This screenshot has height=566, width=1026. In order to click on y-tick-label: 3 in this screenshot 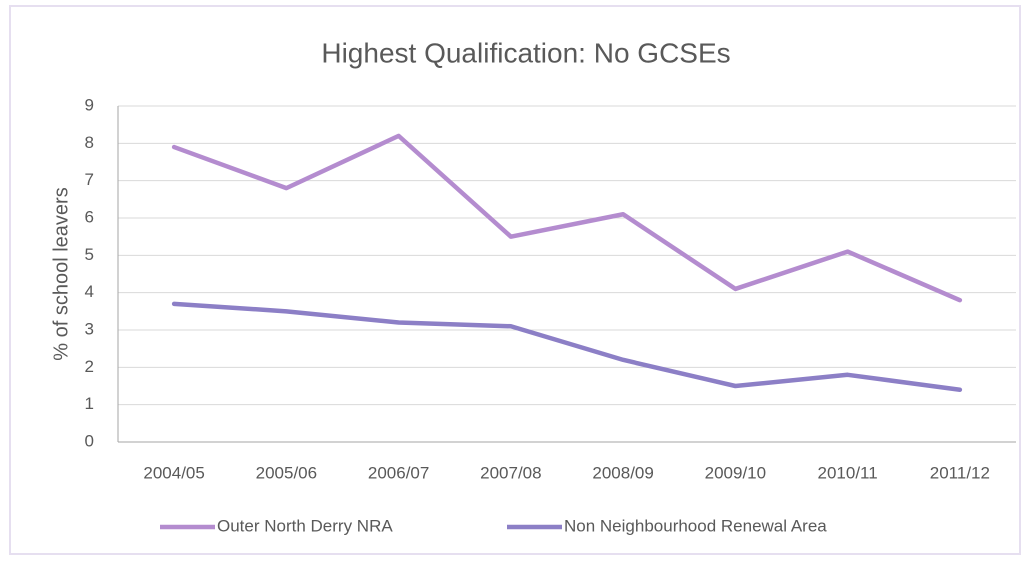, I will do `click(89, 328)`.